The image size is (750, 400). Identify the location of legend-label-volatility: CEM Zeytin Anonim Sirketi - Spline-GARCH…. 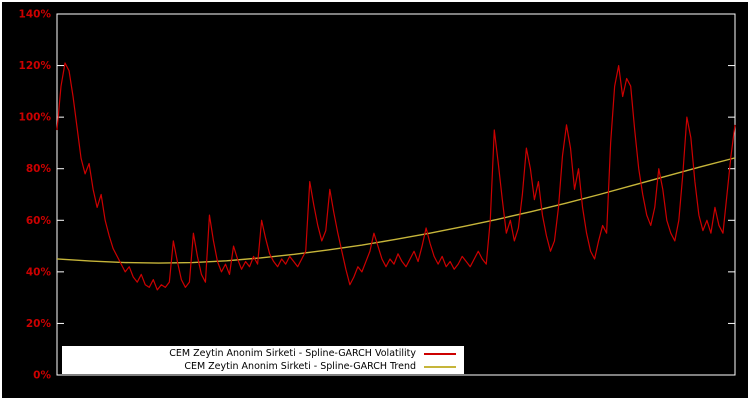
(292, 353).